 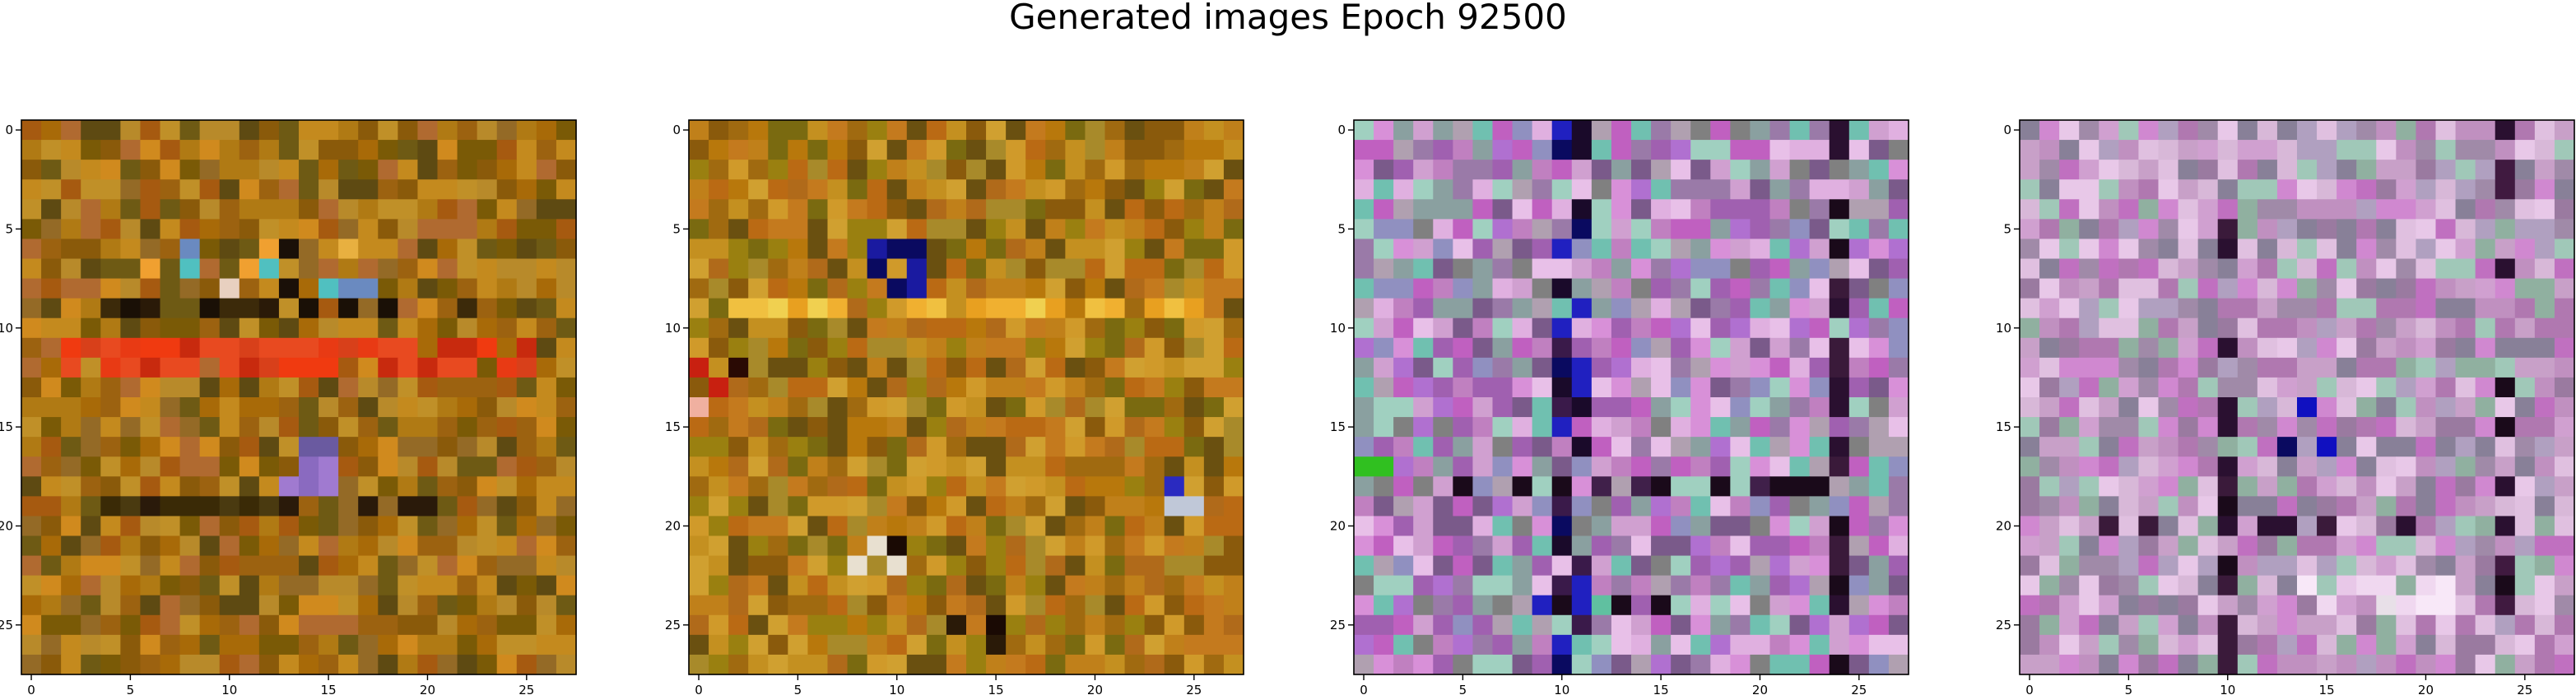 What do you see at coordinates (699, 689) in the screenshot?
I see `x-tick-label: 0` at bounding box center [699, 689].